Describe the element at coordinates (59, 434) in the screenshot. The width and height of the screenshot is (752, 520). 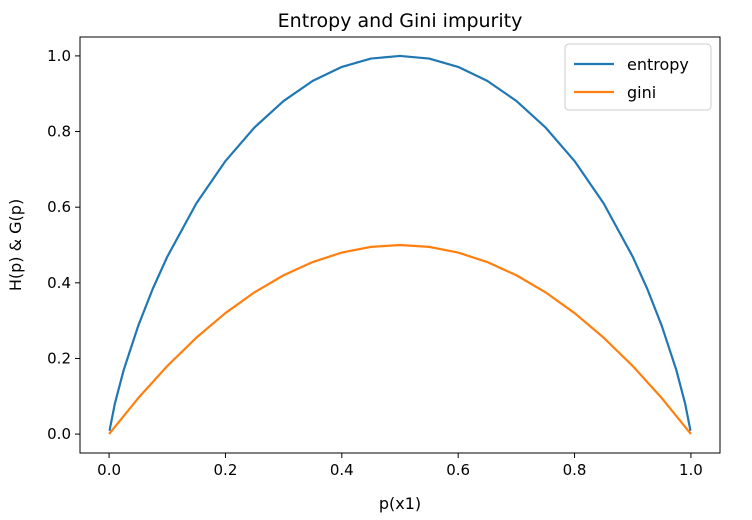
I see `y-tick-label: 0.0` at that location.